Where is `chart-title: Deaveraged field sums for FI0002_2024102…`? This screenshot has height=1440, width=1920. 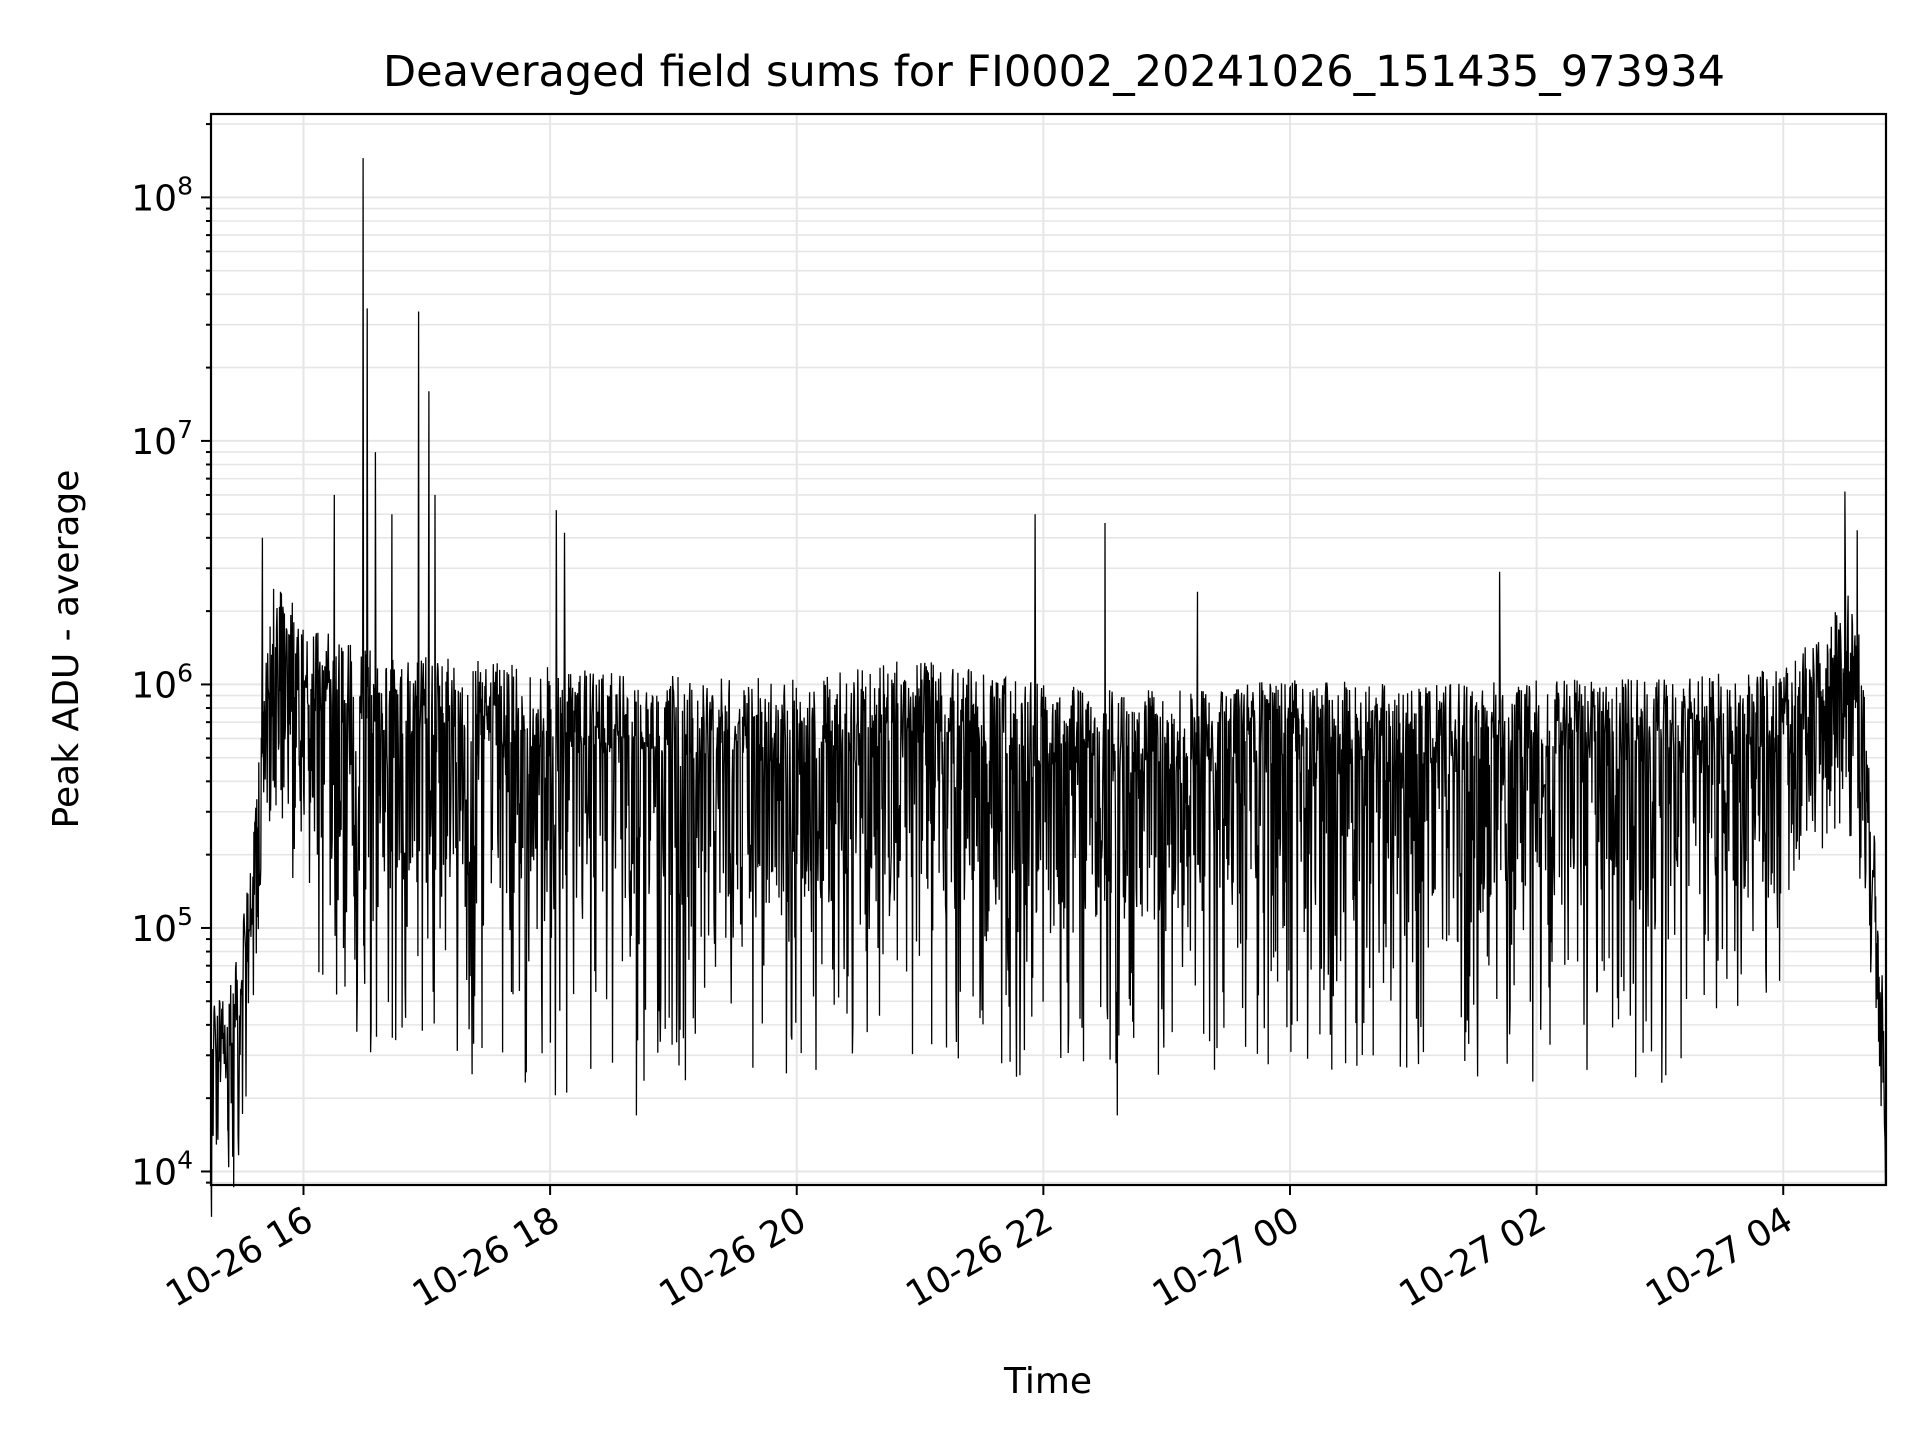 chart-title: Deaveraged field sums for FI0002_2024102… is located at coordinates (1054, 72).